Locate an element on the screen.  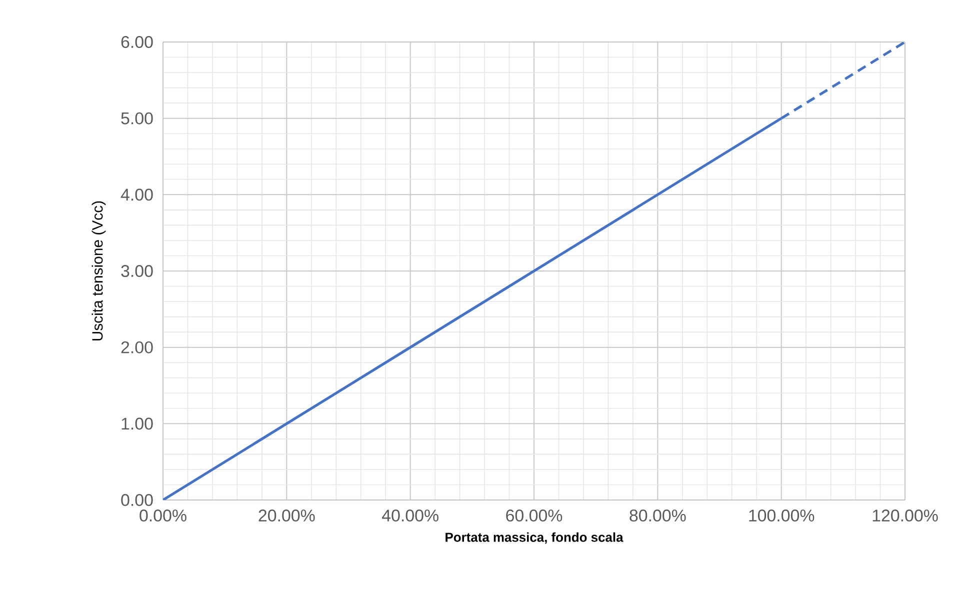
x-tick-label: 100.00% is located at coordinates (781, 516).